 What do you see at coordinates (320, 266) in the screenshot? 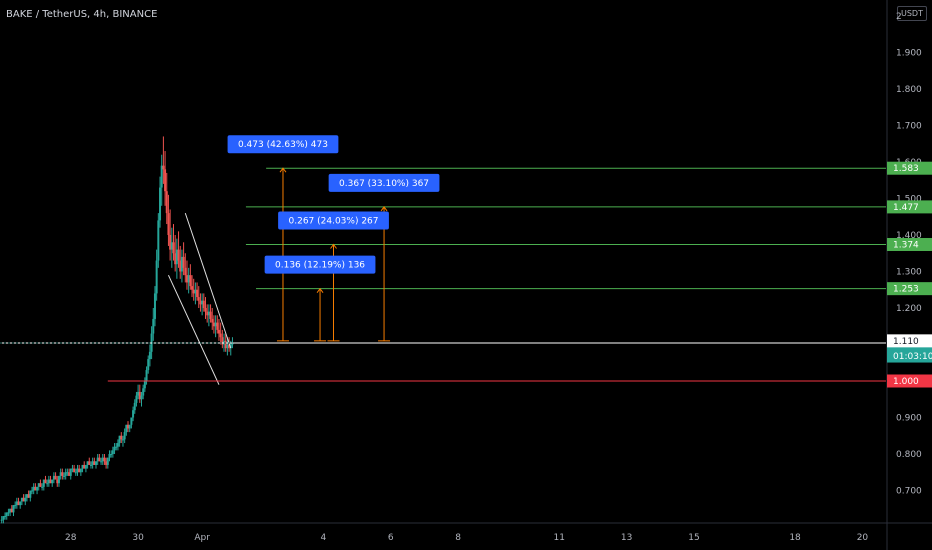
I see `measure-label: 0.136 (12.19%) 136` at bounding box center [320, 266].